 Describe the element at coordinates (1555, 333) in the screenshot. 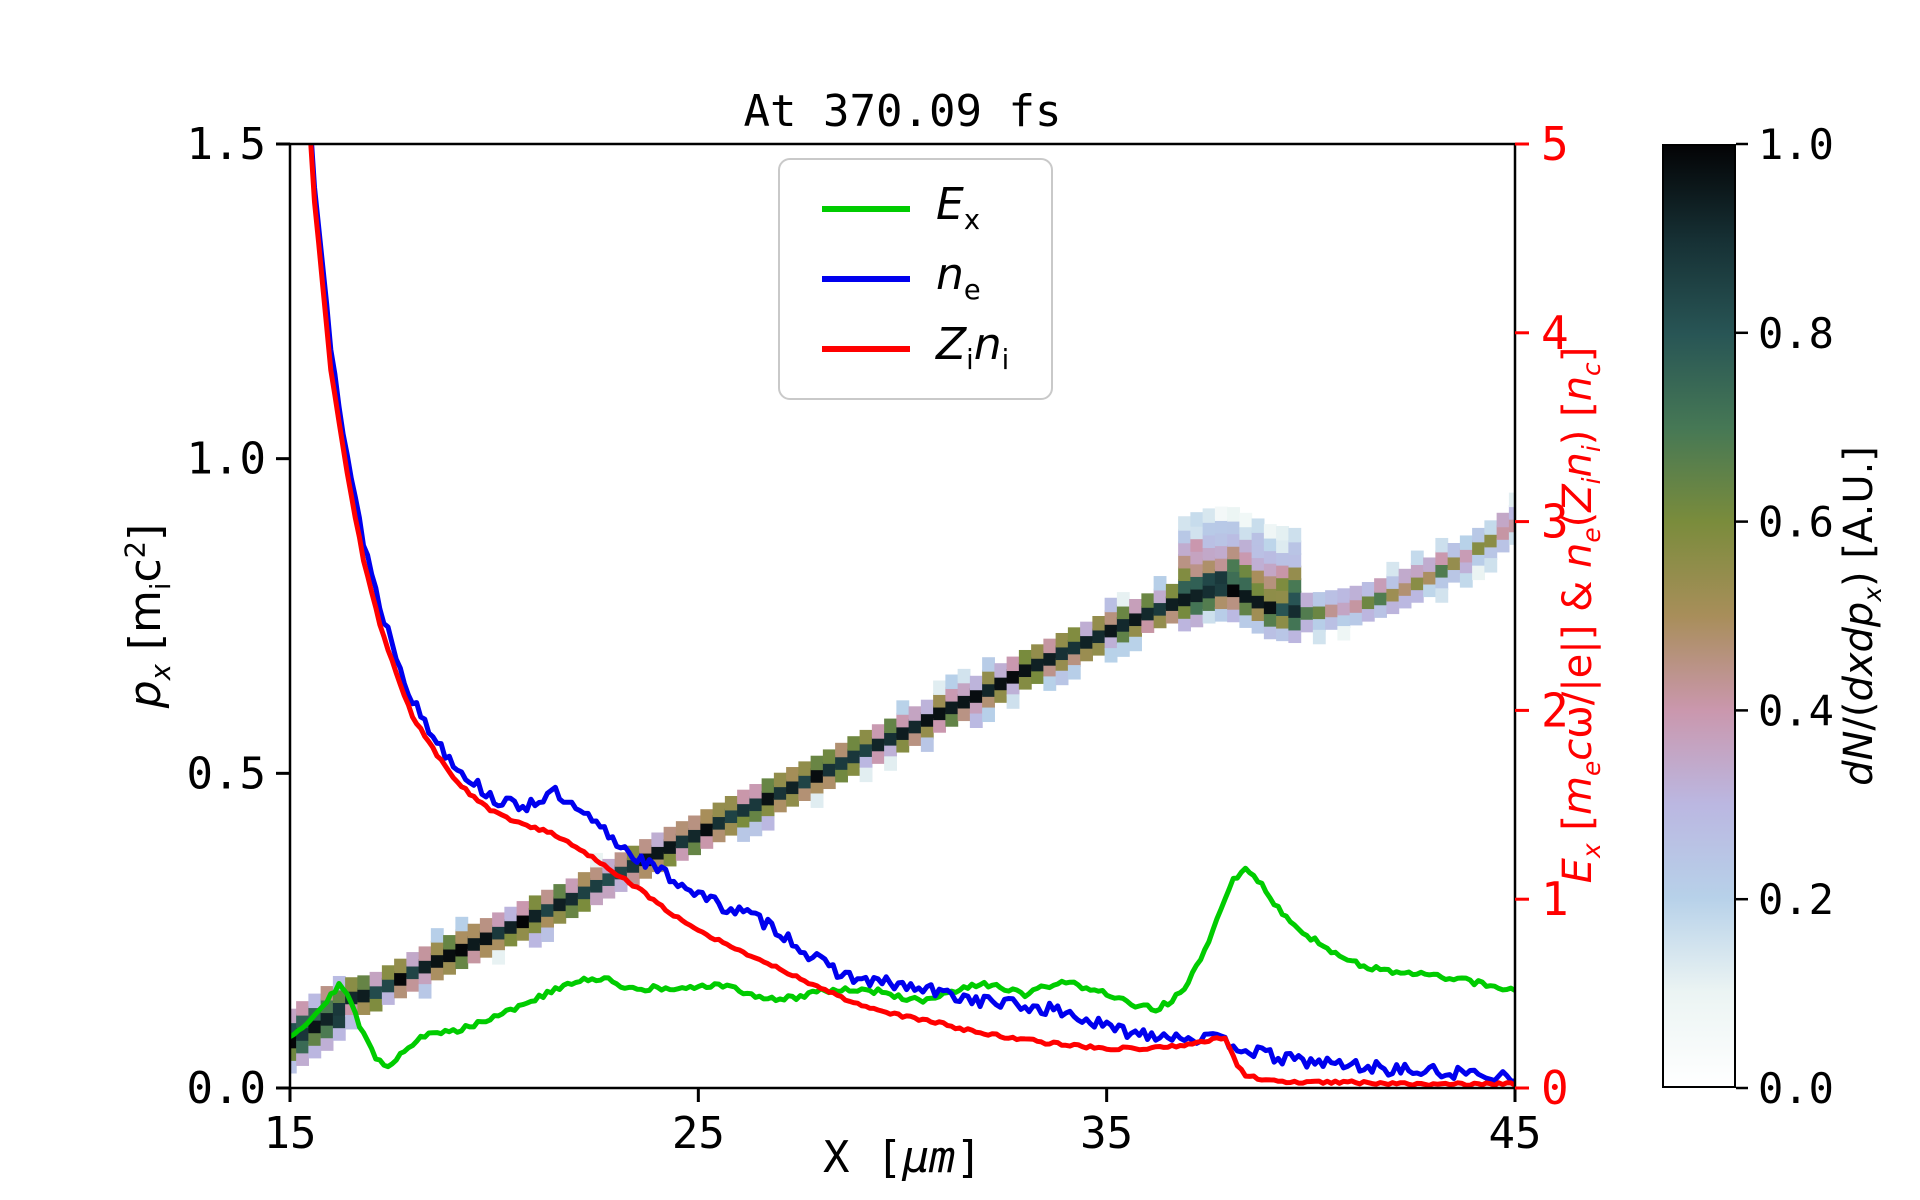

I see `y-right-tick-label: 4` at that location.